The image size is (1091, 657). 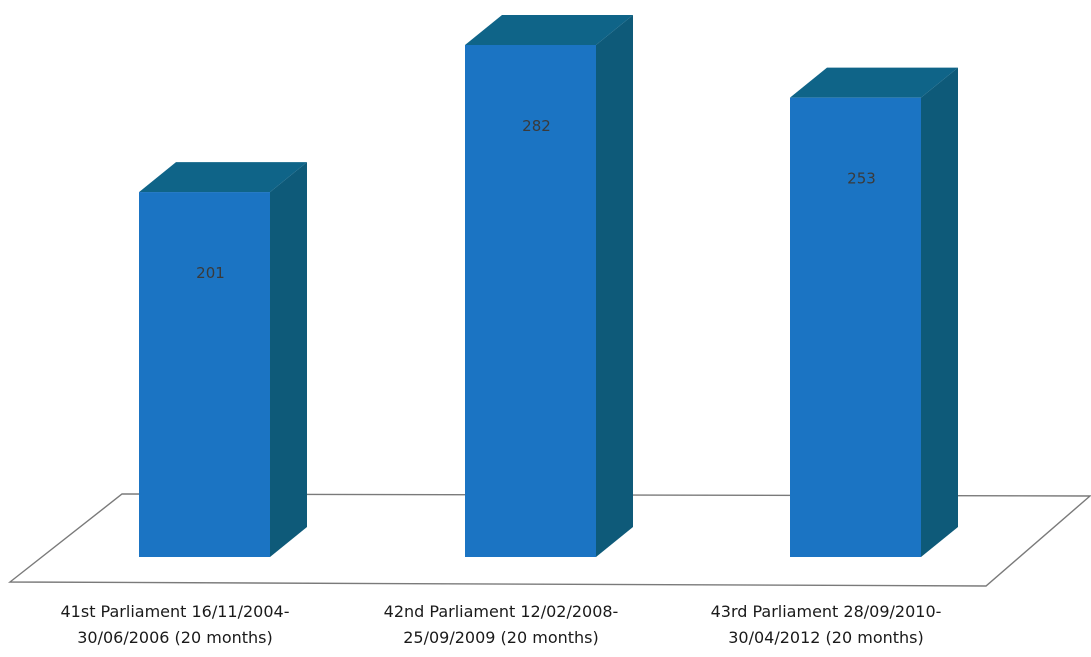 I want to click on data-label: 253, so click(x=861, y=179).